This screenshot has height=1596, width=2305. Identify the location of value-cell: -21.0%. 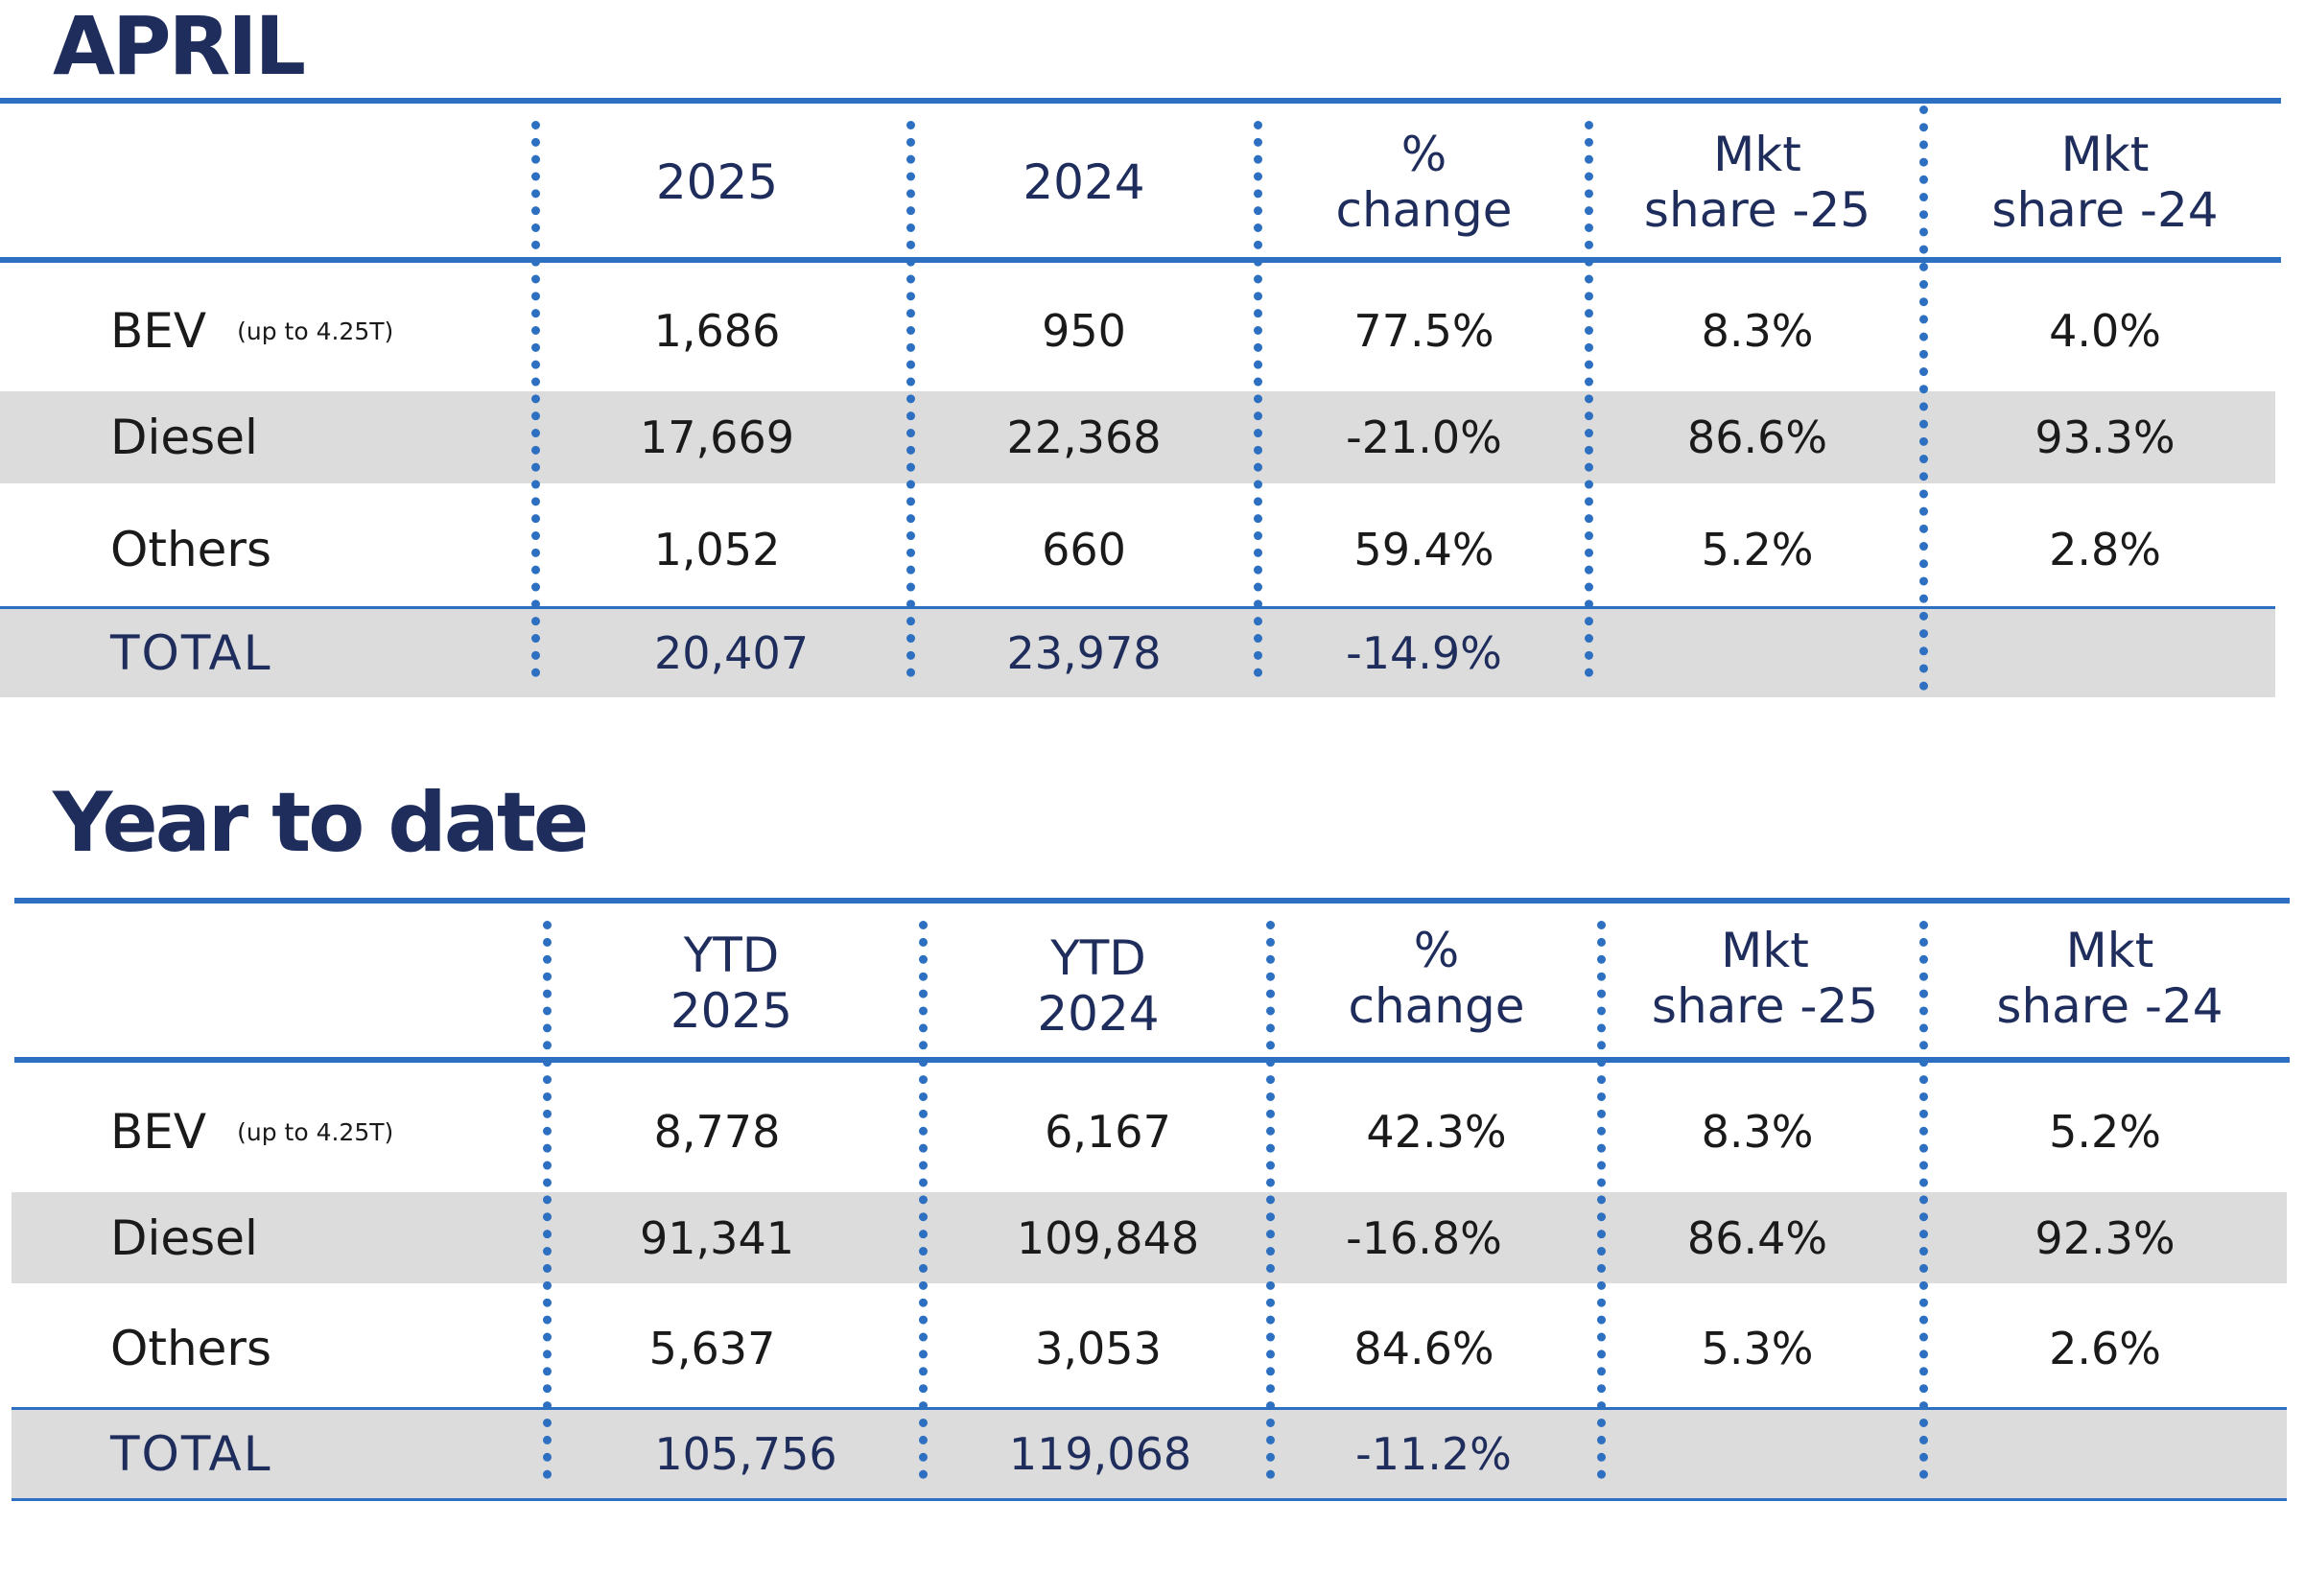
(1424, 437).